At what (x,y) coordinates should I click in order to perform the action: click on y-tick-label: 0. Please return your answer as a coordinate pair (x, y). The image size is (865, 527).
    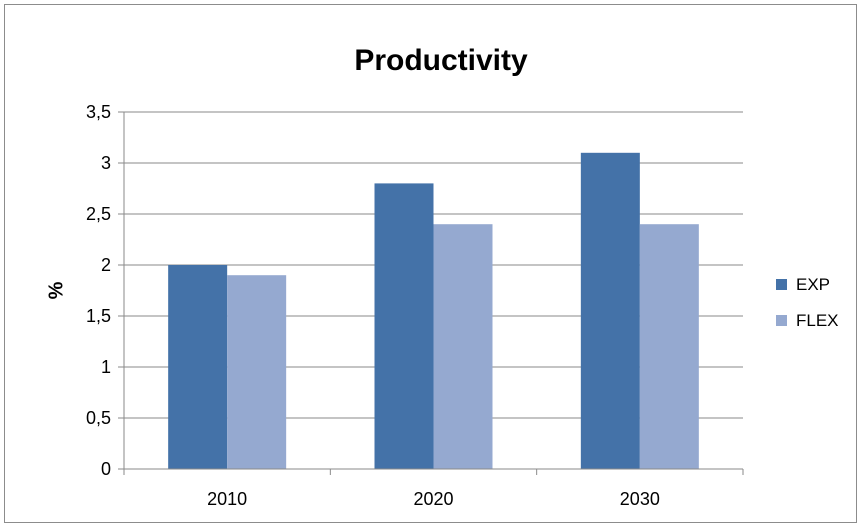
    Looking at the image, I should click on (106, 469).